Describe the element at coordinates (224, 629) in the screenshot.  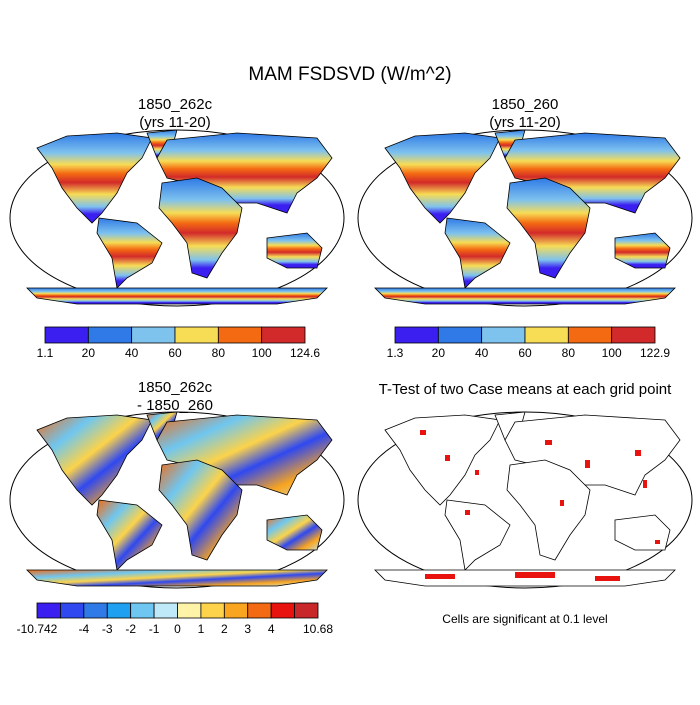
I see `colorbar-label: 2` at that location.